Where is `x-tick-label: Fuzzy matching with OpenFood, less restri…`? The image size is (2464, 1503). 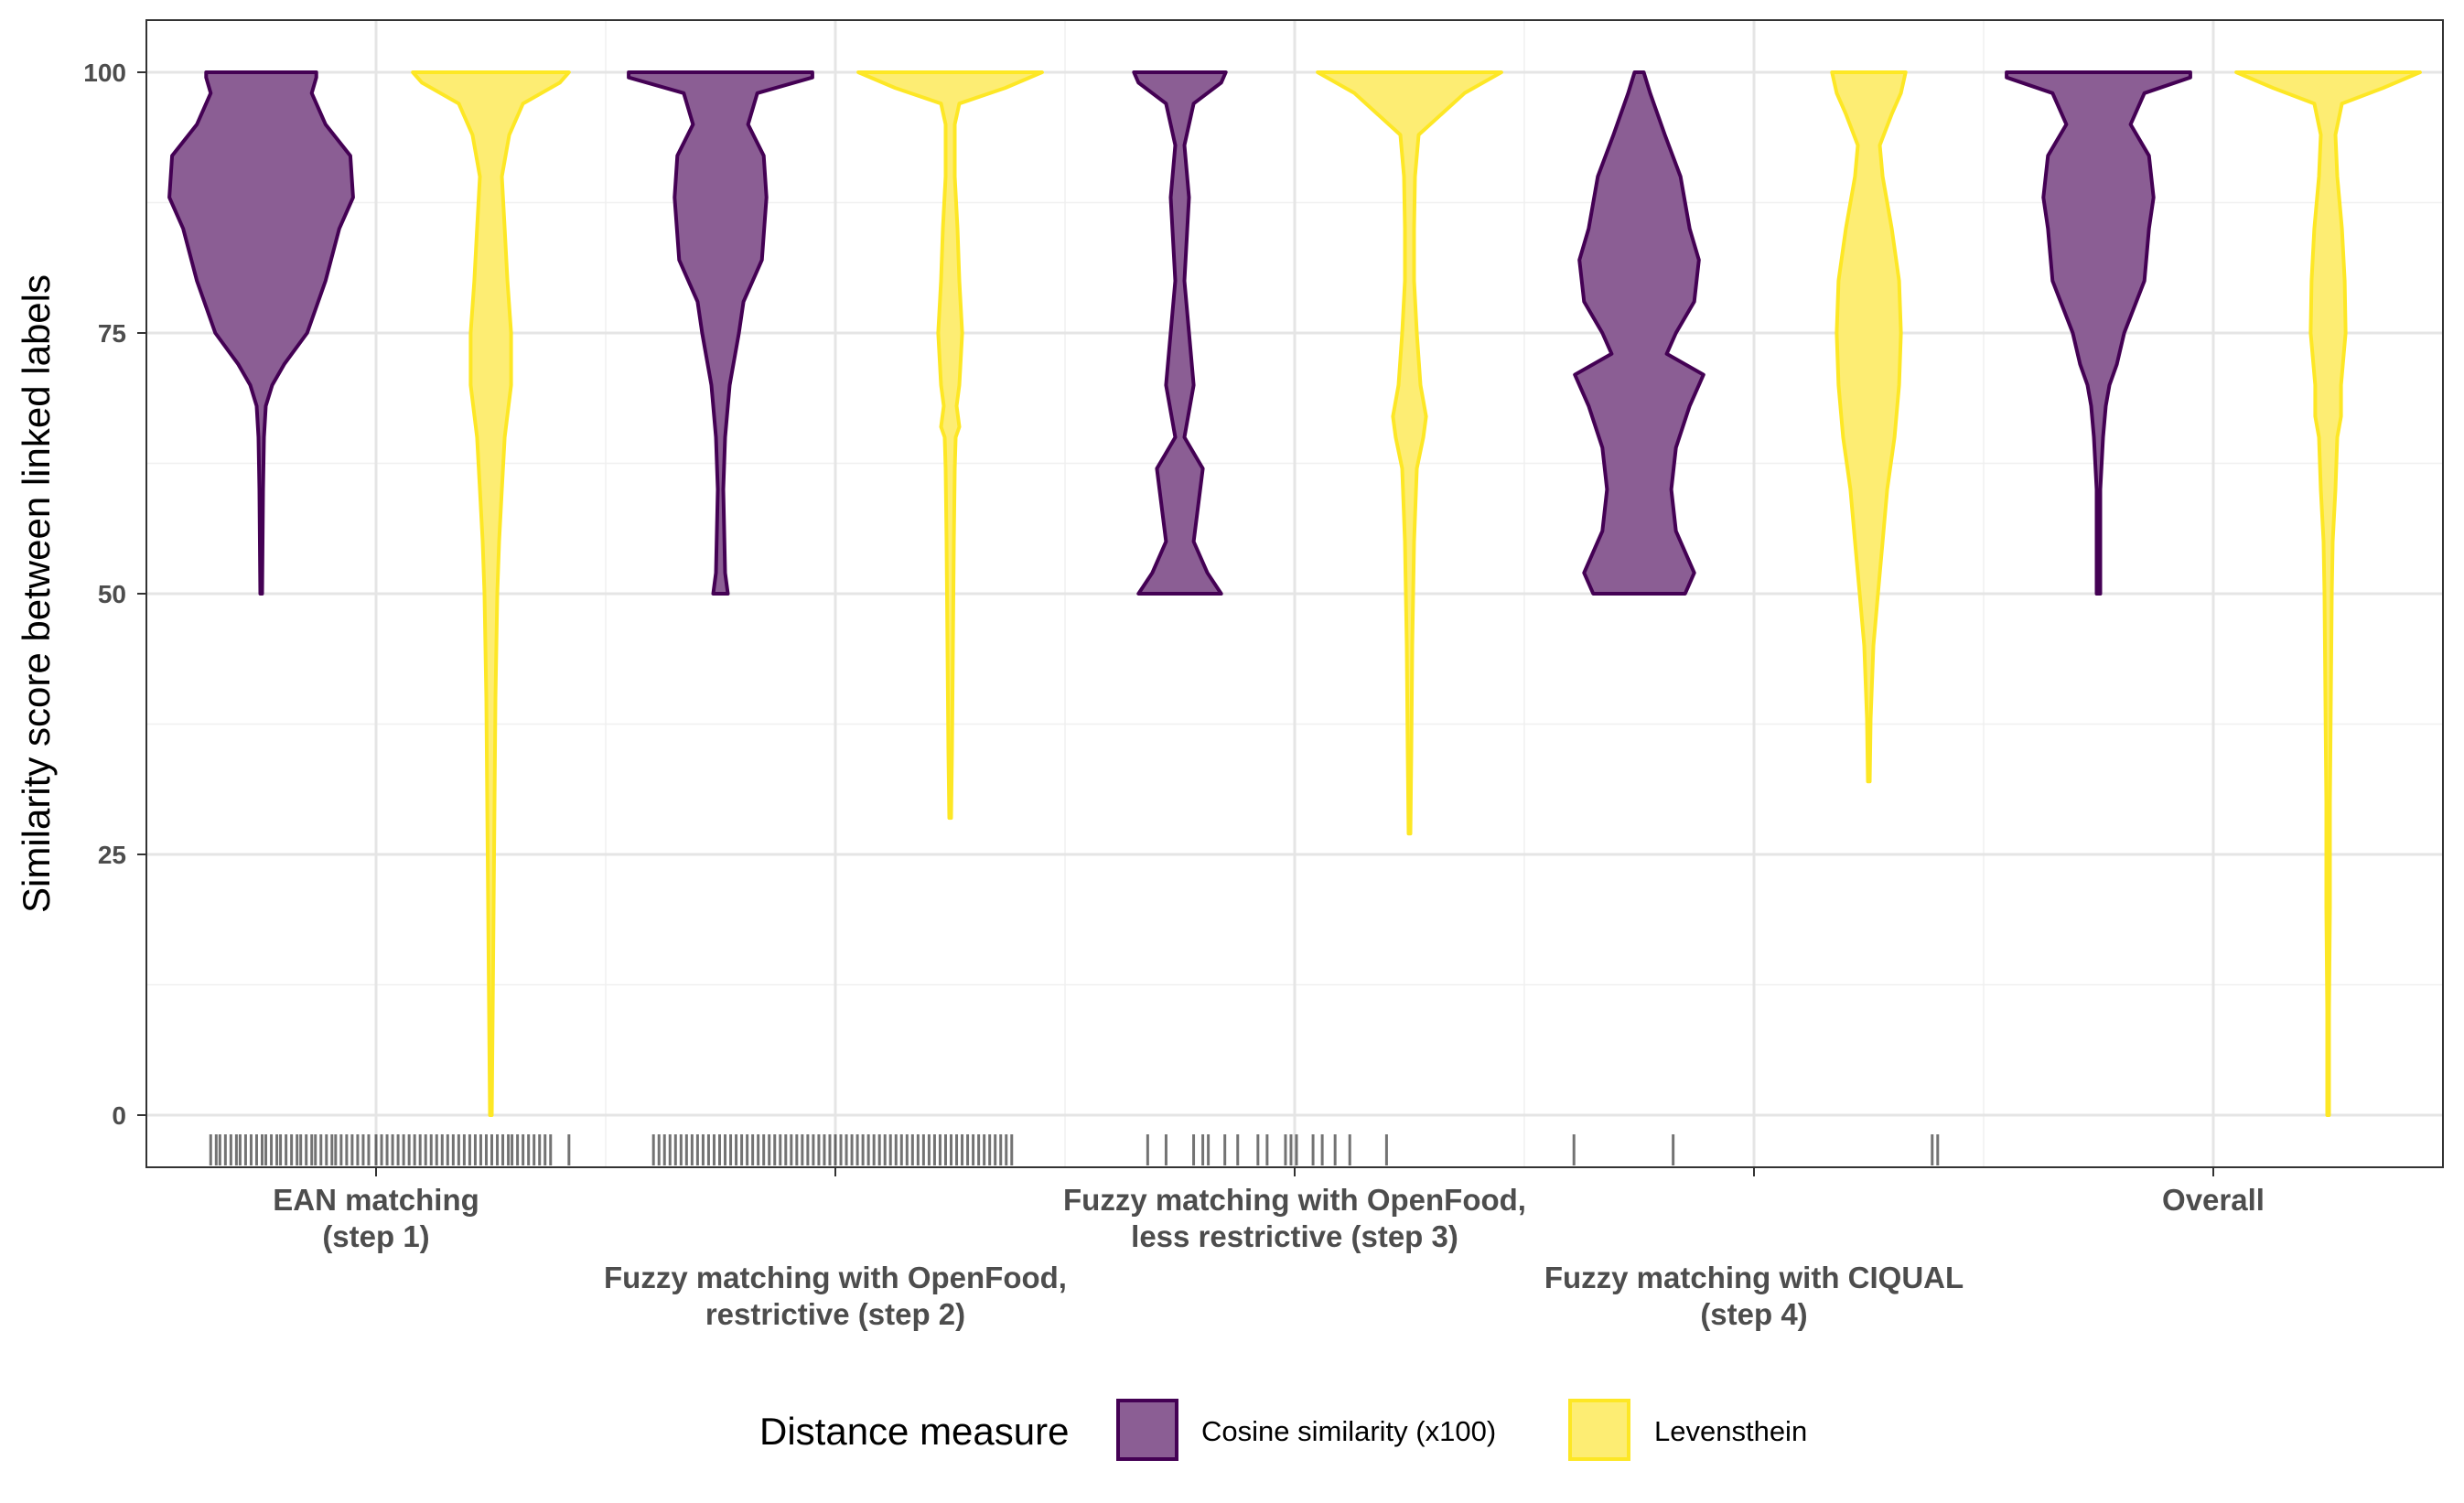 x-tick-label: Fuzzy matching with OpenFood, less restri… is located at coordinates (1295, 1218).